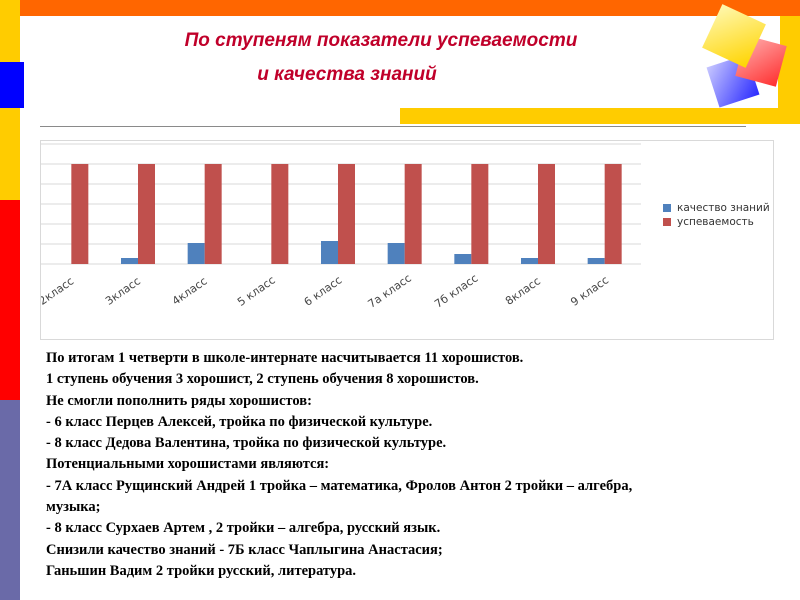 This screenshot has height=600, width=800. What do you see at coordinates (347, 74) in the screenshot?
I see `slide-title-line2: и качества знаний` at bounding box center [347, 74].